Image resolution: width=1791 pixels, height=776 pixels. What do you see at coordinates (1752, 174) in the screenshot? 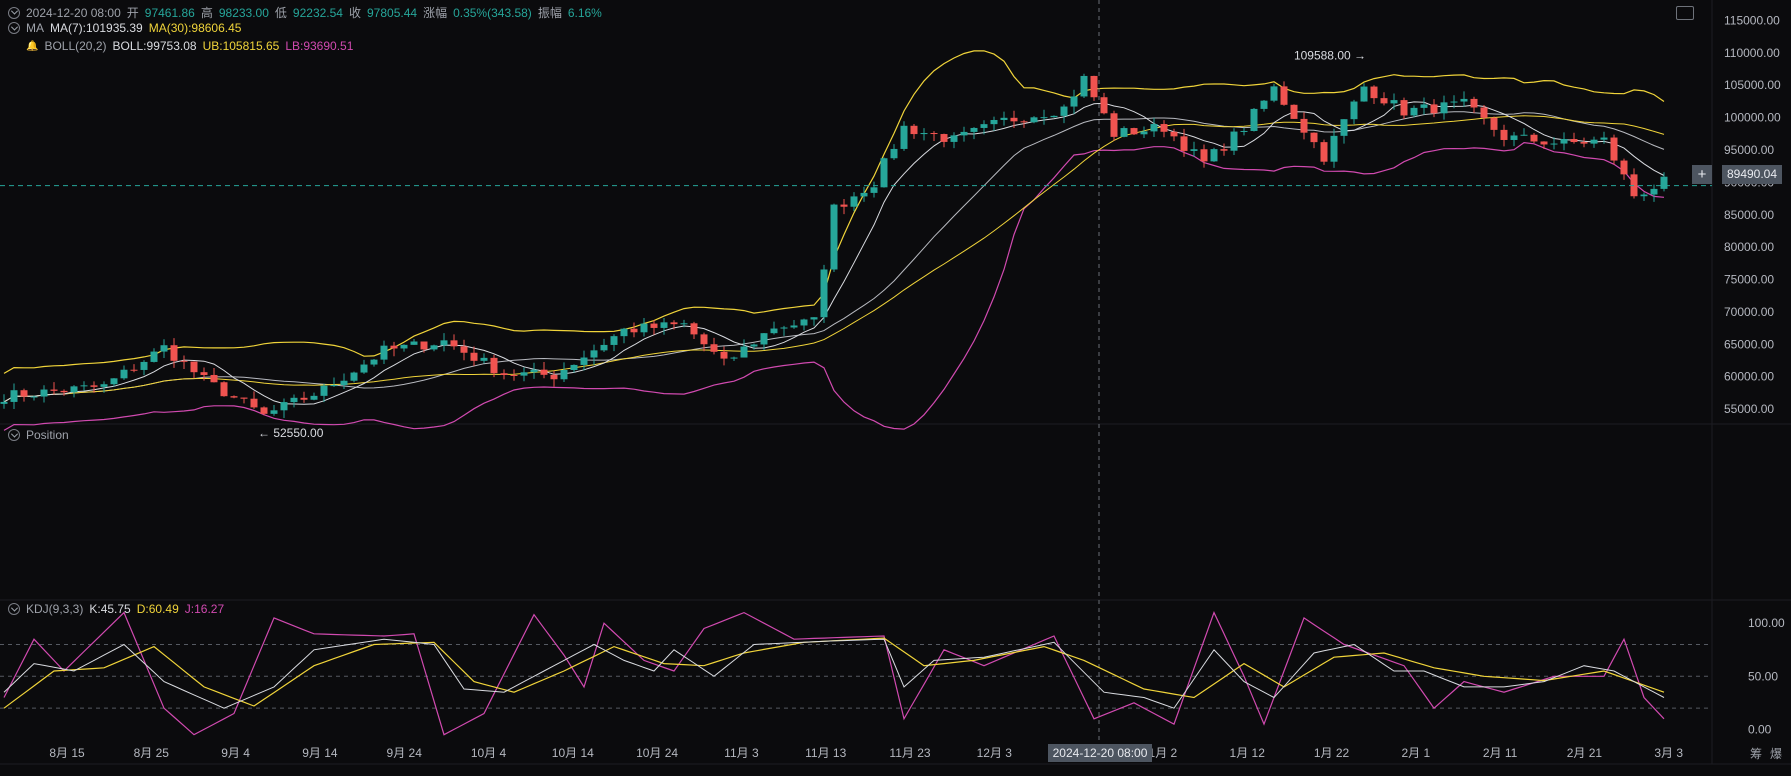
I see `crosshair-price-label: 89490.04` at bounding box center [1752, 174].